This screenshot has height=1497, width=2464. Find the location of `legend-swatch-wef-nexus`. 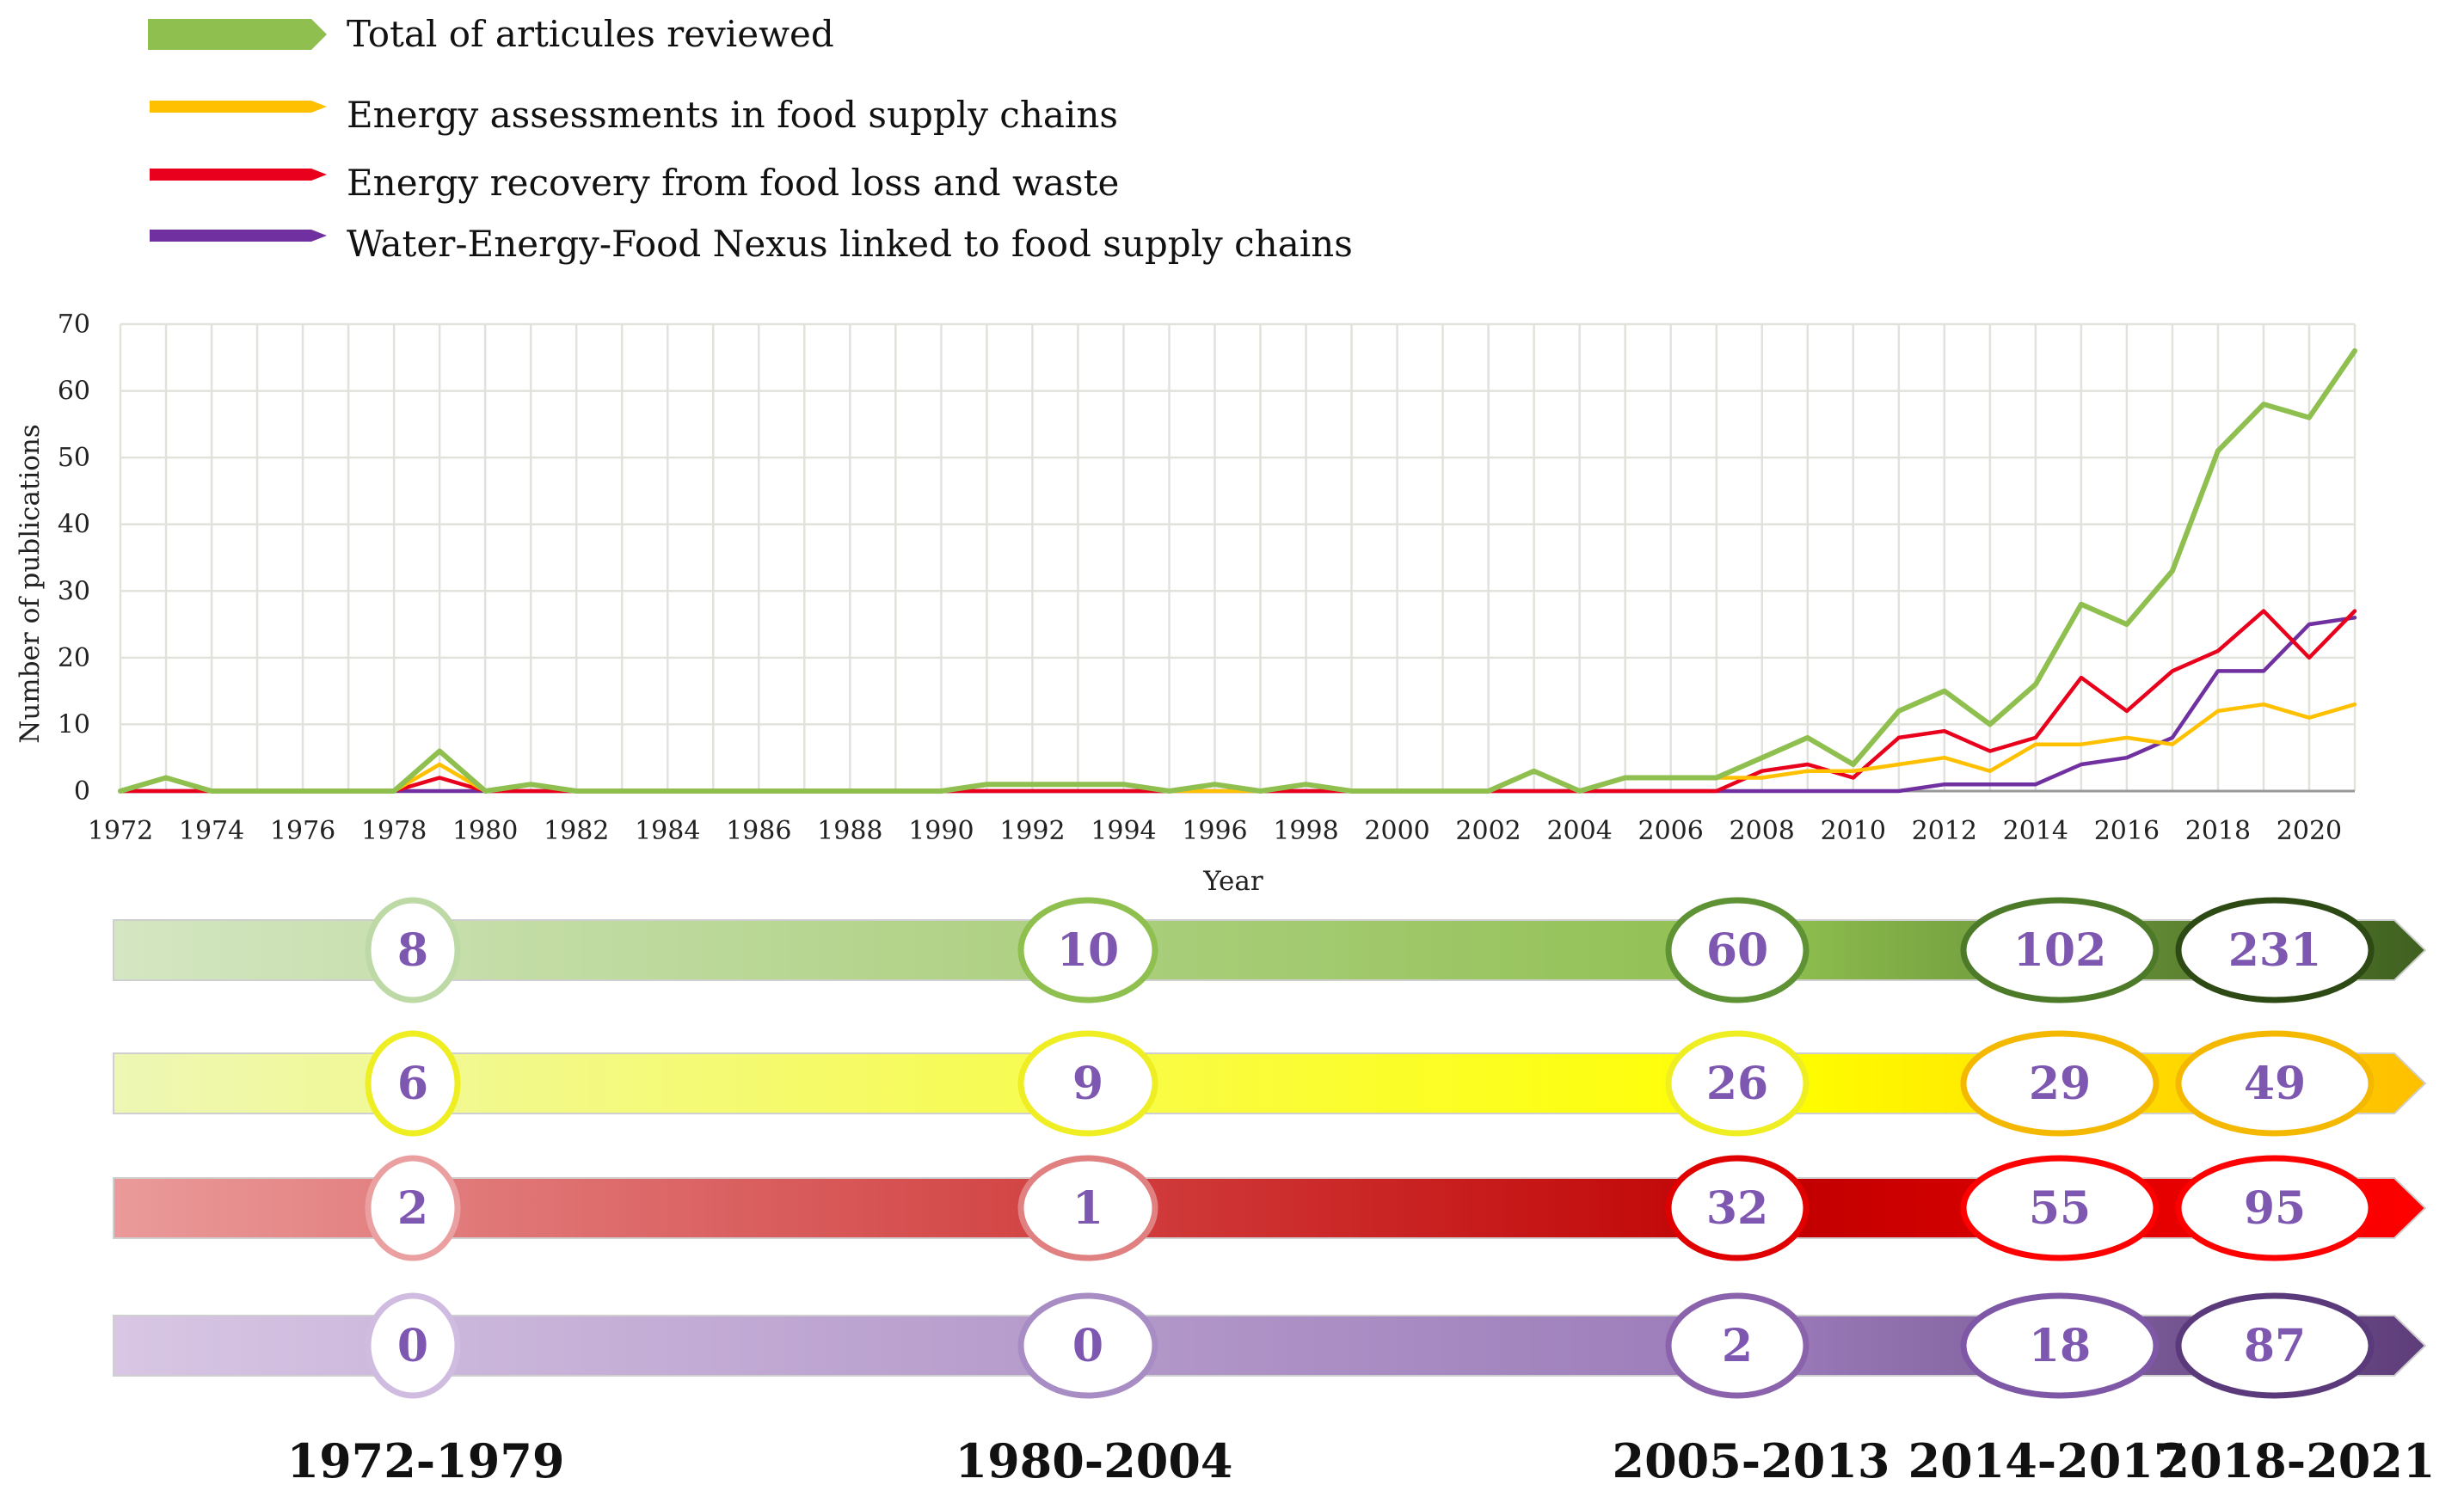

legend-swatch-wef-nexus is located at coordinates (239, 236).